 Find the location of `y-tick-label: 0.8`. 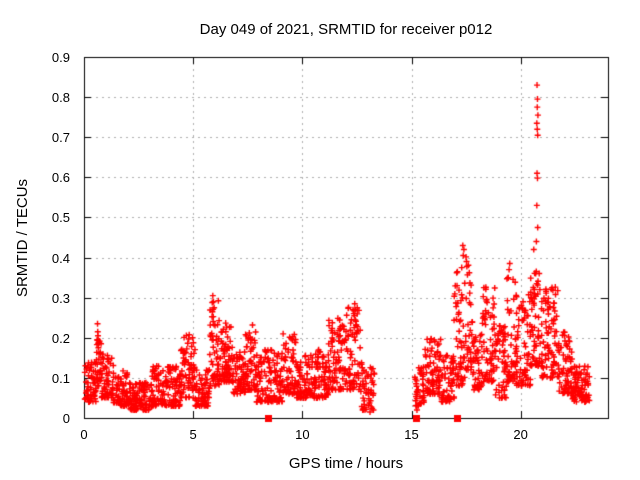

y-tick-label: 0.8 is located at coordinates (60, 98).